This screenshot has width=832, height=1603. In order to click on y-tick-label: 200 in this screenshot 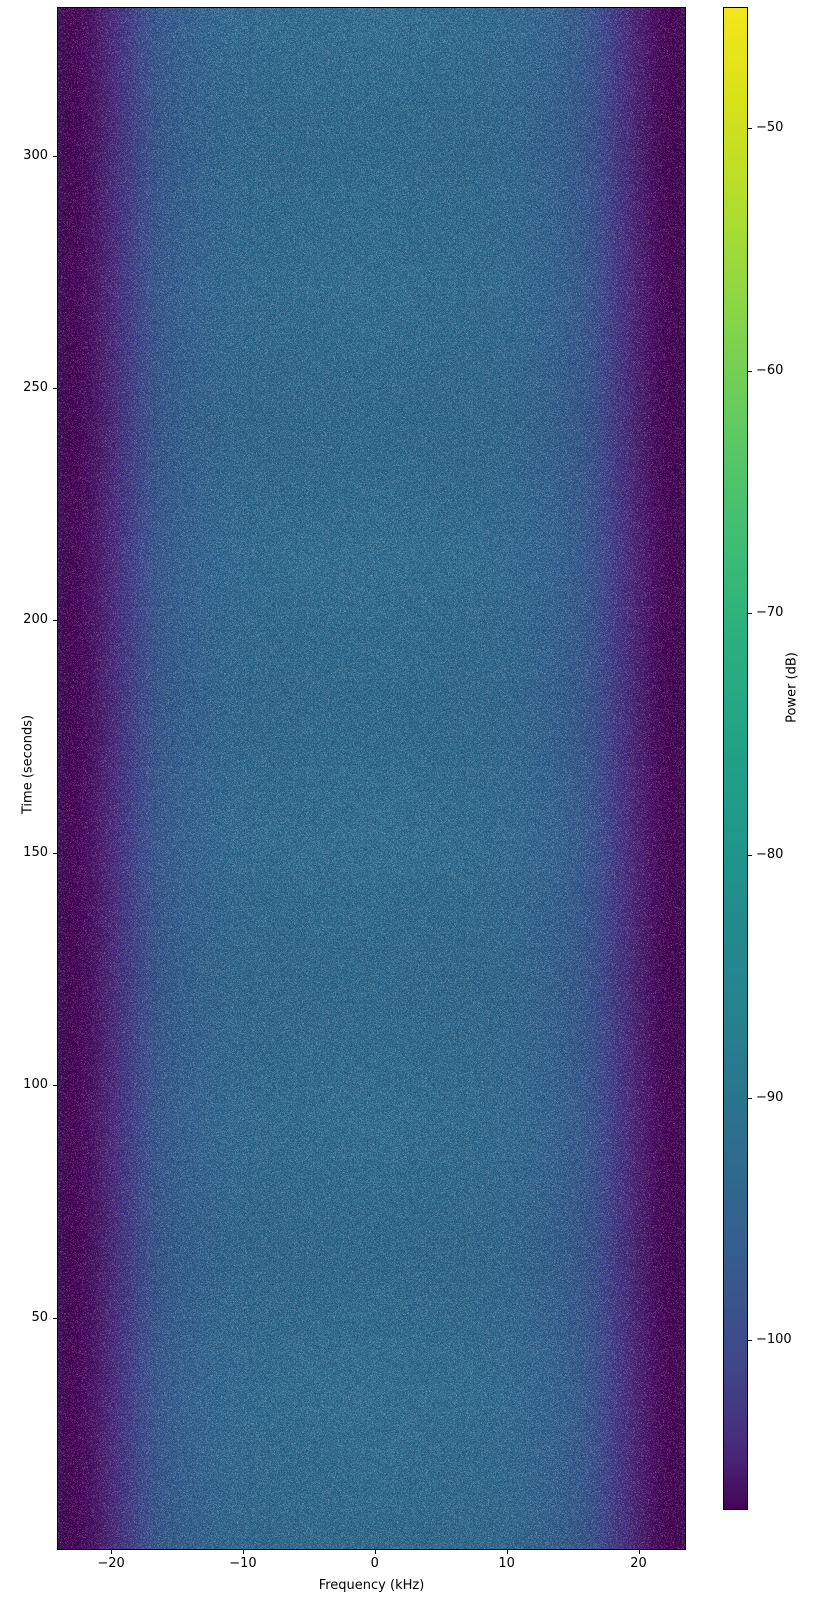, I will do `click(35, 620)`.